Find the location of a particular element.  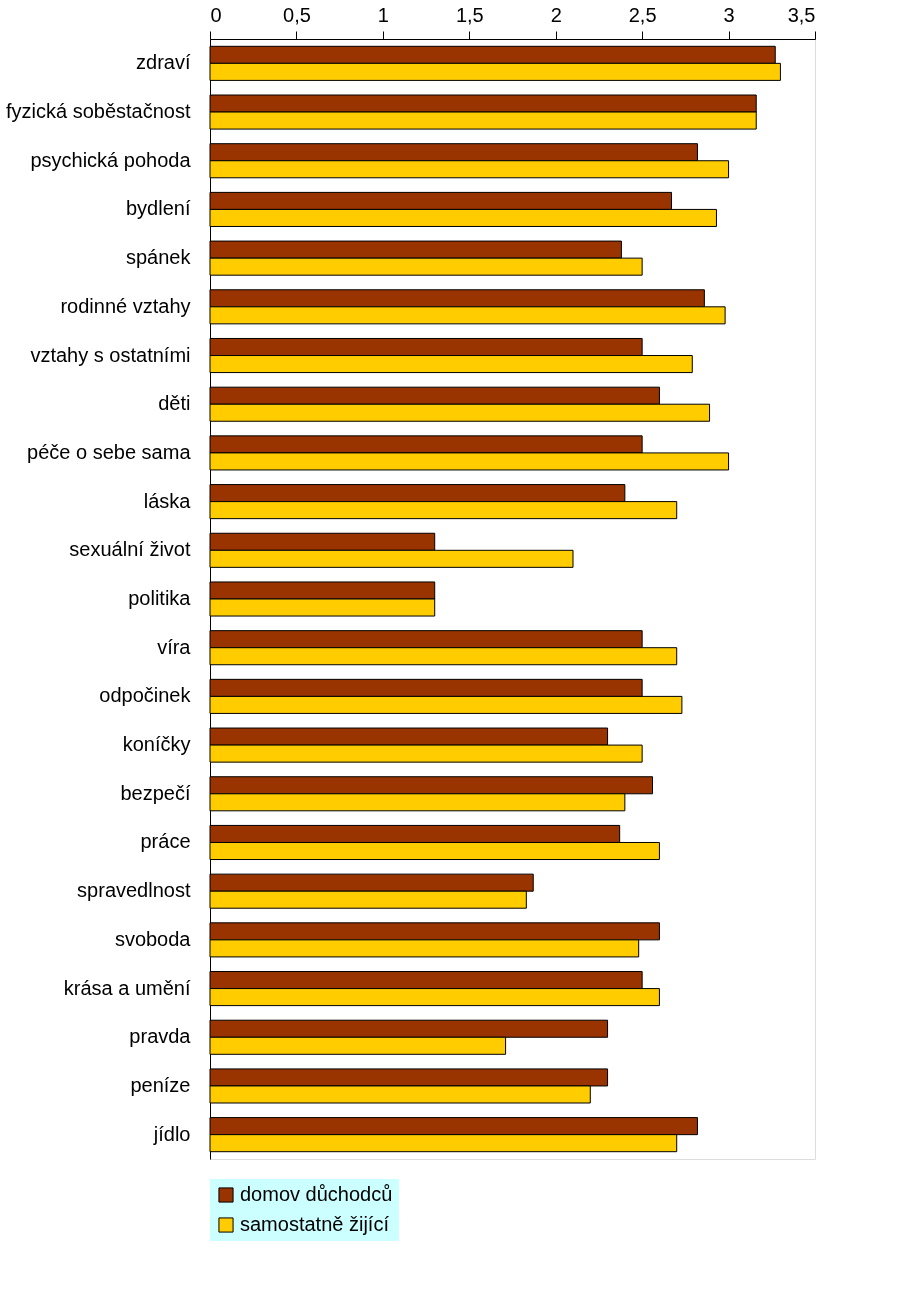

y-tick-label: bydlení is located at coordinates (158, 208).